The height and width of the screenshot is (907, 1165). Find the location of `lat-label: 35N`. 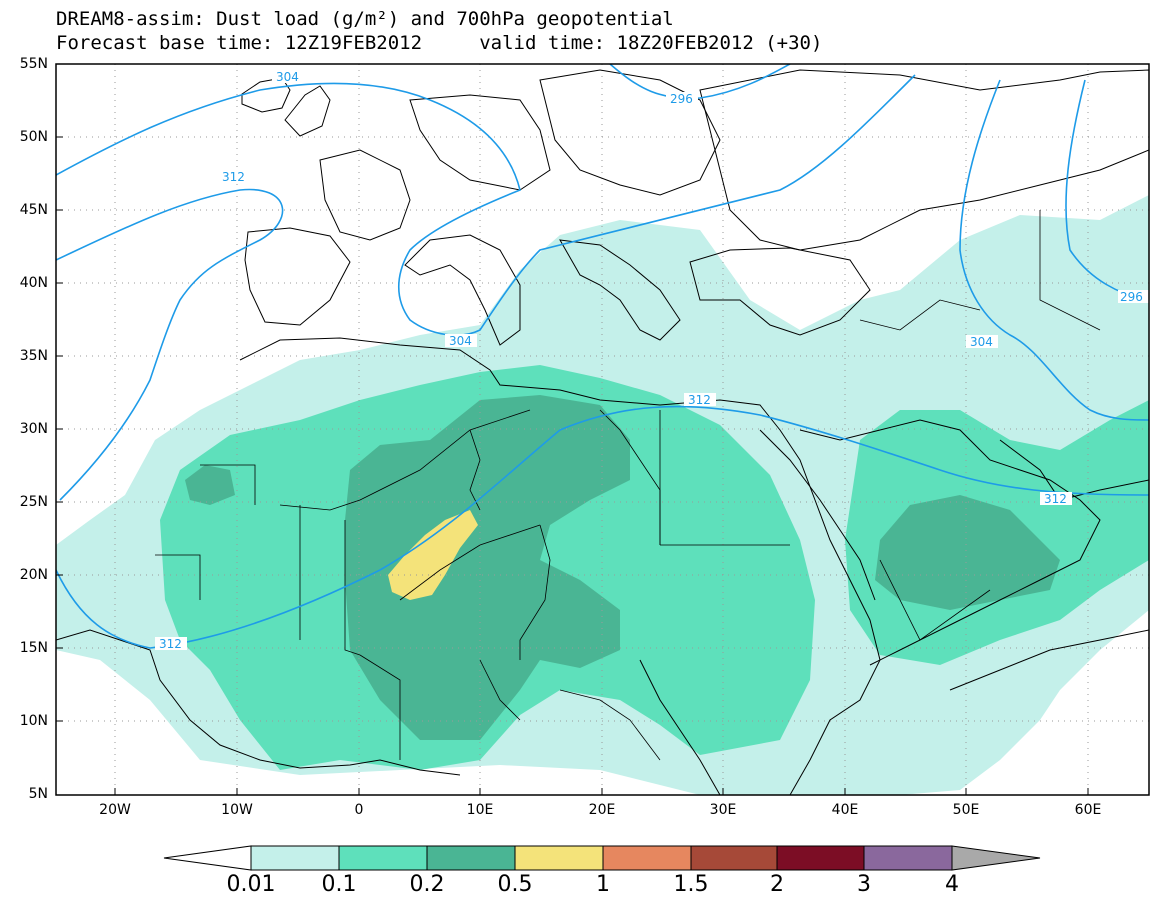

lat-label: 35N is located at coordinates (33, 356).